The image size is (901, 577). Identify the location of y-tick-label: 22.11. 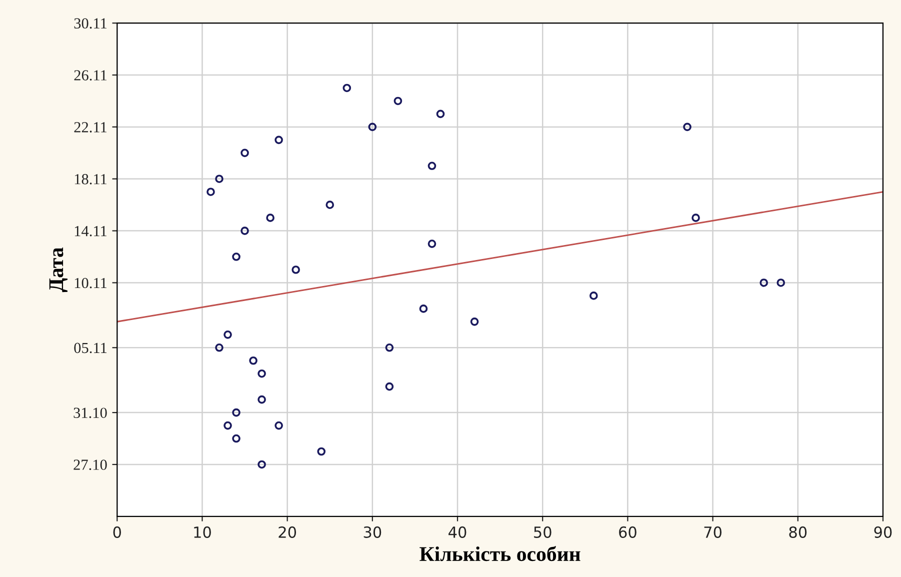
(90, 127).